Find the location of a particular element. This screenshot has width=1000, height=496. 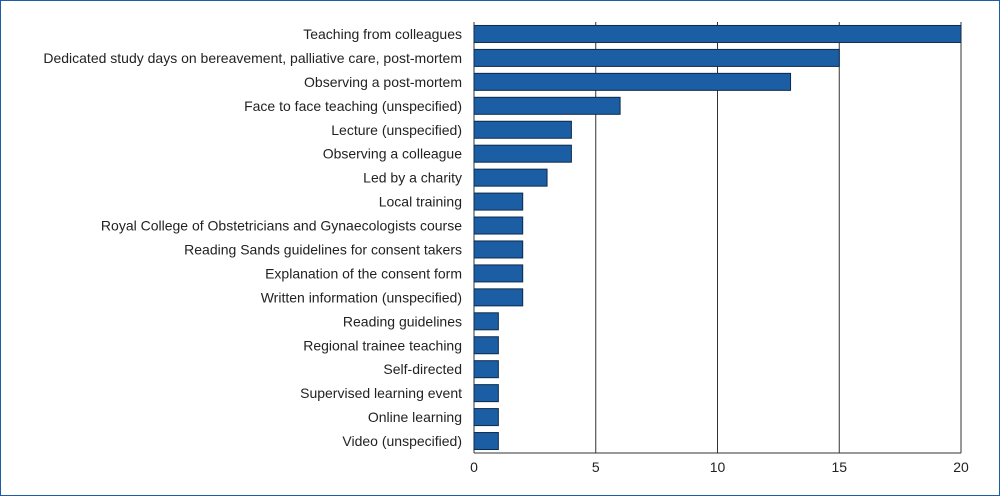

category-label: Lecture (unspecified) is located at coordinates (396, 130).